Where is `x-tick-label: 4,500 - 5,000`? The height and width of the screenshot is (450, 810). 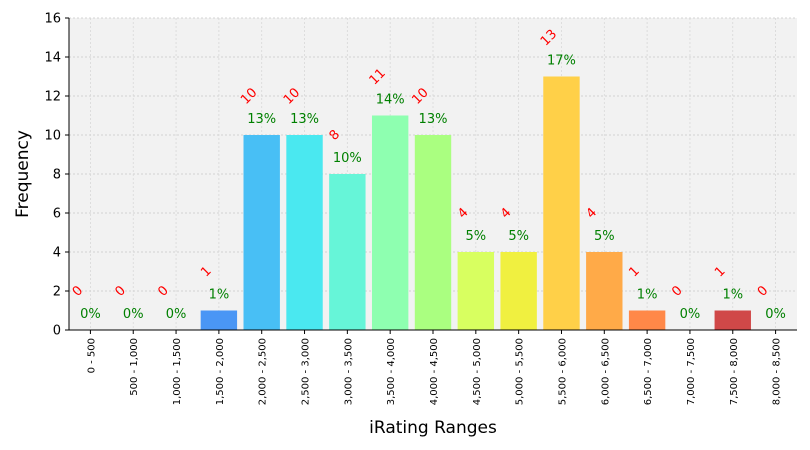
x-tick-label: 4,500 - 5,000 is located at coordinates (477, 371).